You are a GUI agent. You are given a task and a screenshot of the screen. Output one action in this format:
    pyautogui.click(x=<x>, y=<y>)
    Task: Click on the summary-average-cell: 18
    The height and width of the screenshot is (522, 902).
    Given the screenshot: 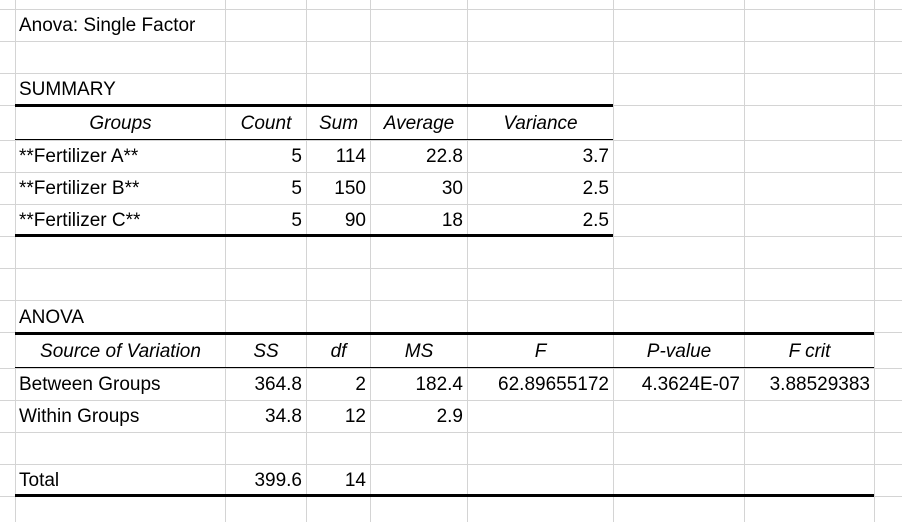 What is the action you would take?
    pyautogui.click(x=452, y=220)
    